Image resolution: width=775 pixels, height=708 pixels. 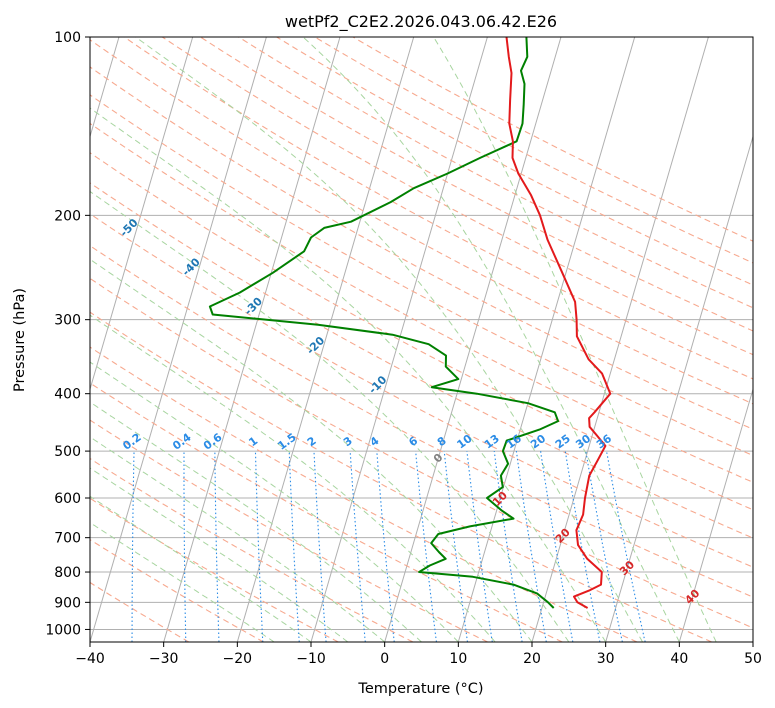 I want to click on x-tick-label: 40, so click(x=679, y=659).